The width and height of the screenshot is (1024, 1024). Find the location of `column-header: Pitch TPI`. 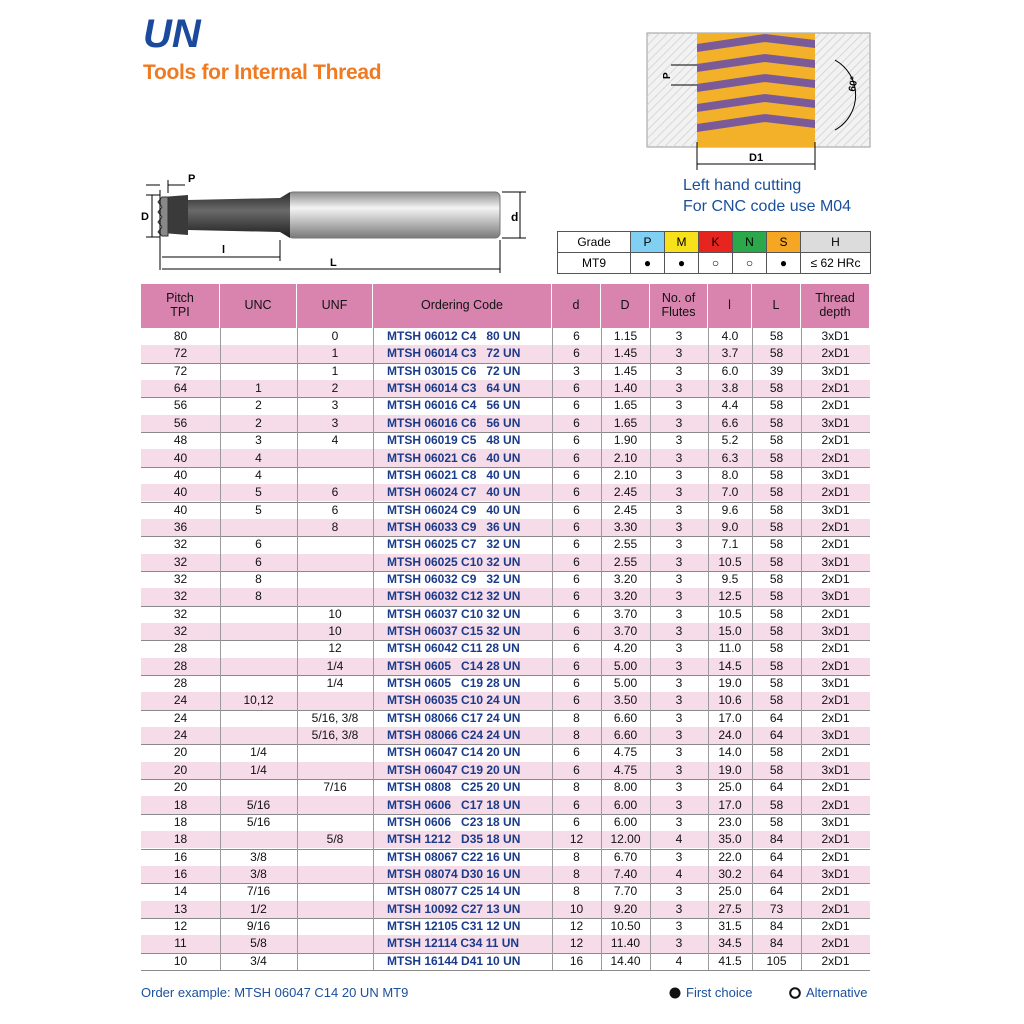

column-header: Pitch TPI is located at coordinates (180, 306).